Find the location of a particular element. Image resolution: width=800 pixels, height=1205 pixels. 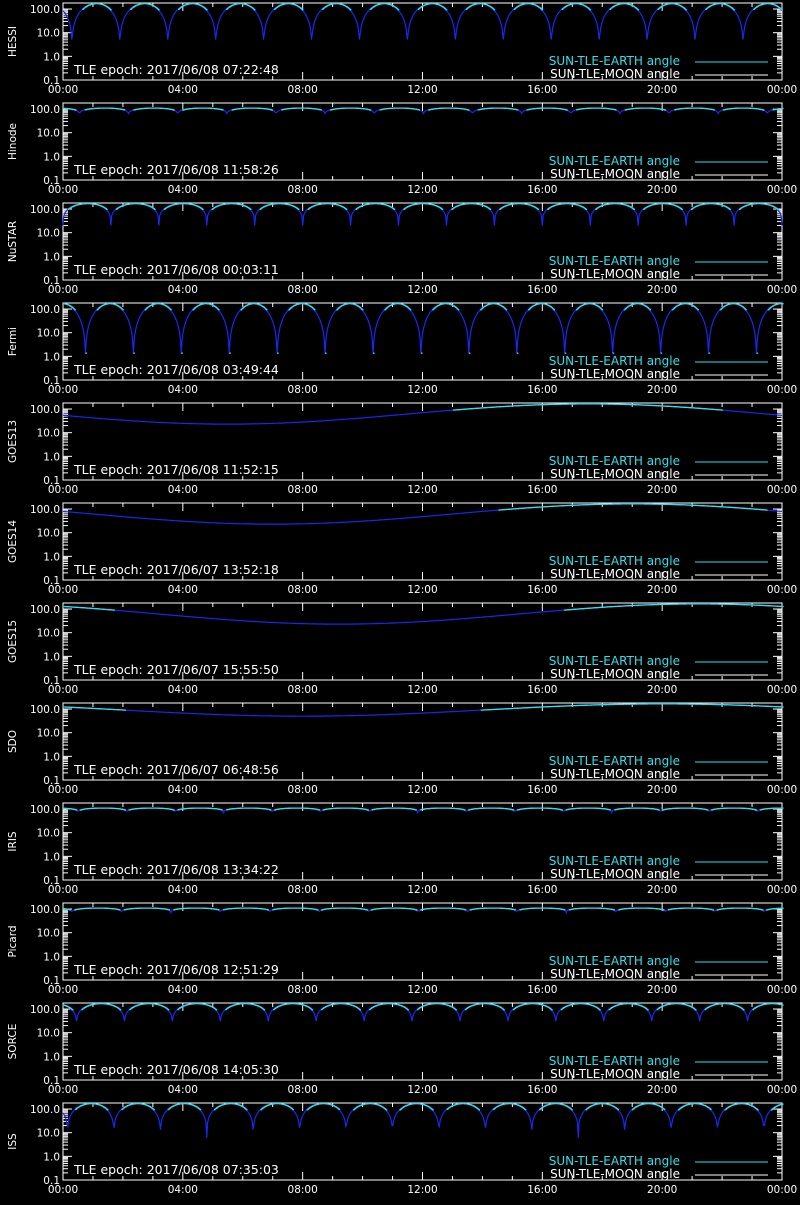

tle-epoch-label: TLE epoch: 2017/06/08 13:34:22 is located at coordinates (176, 869).